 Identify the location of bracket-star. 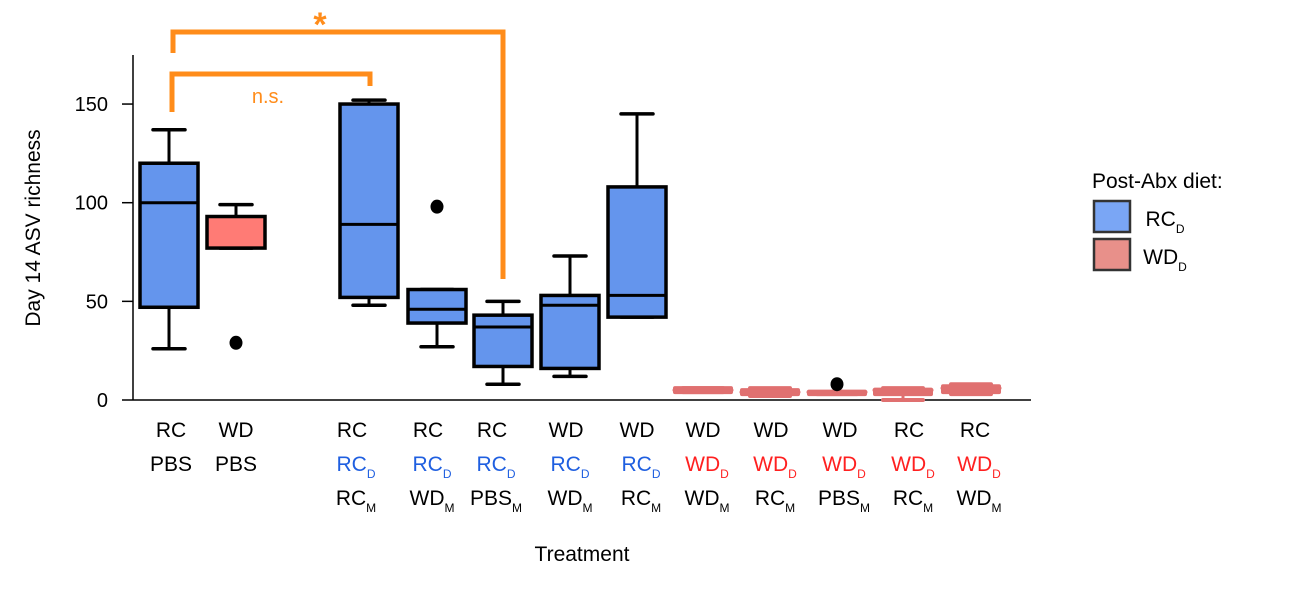
(338, 154).